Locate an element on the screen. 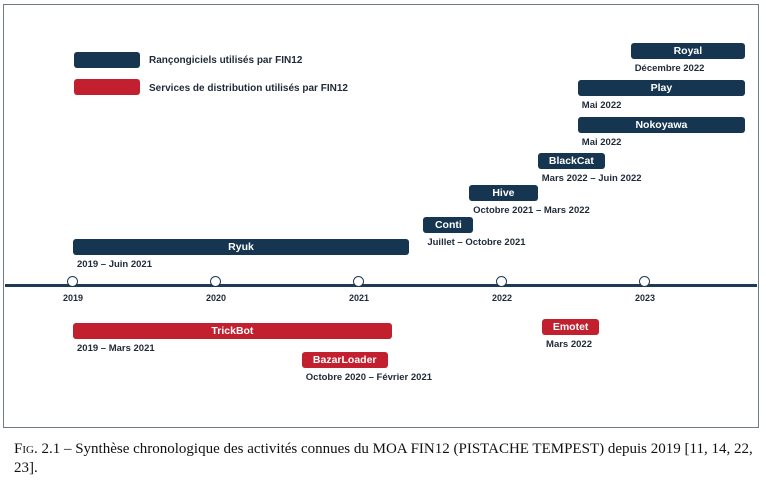 The height and width of the screenshot is (484, 766). date-hive: Octobre 2021 – Mars 2022 is located at coordinates (531, 210).